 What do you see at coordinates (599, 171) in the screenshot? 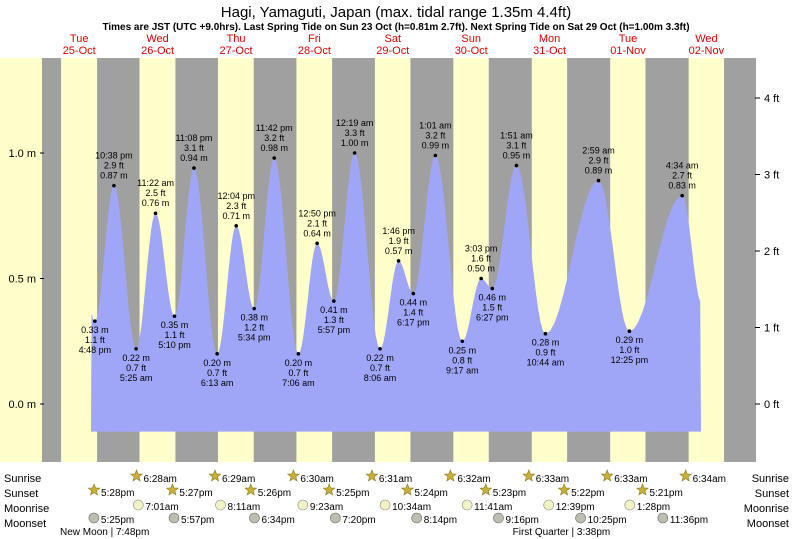
I see `tide-m-label: 0.89 m` at bounding box center [599, 171].